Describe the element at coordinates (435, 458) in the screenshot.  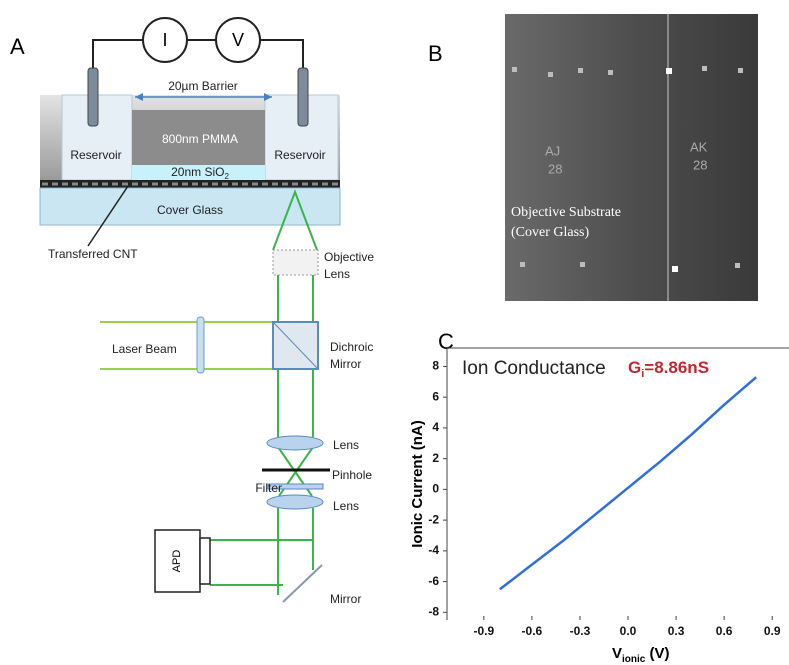
I see `y-tick-label: 2` at that location.